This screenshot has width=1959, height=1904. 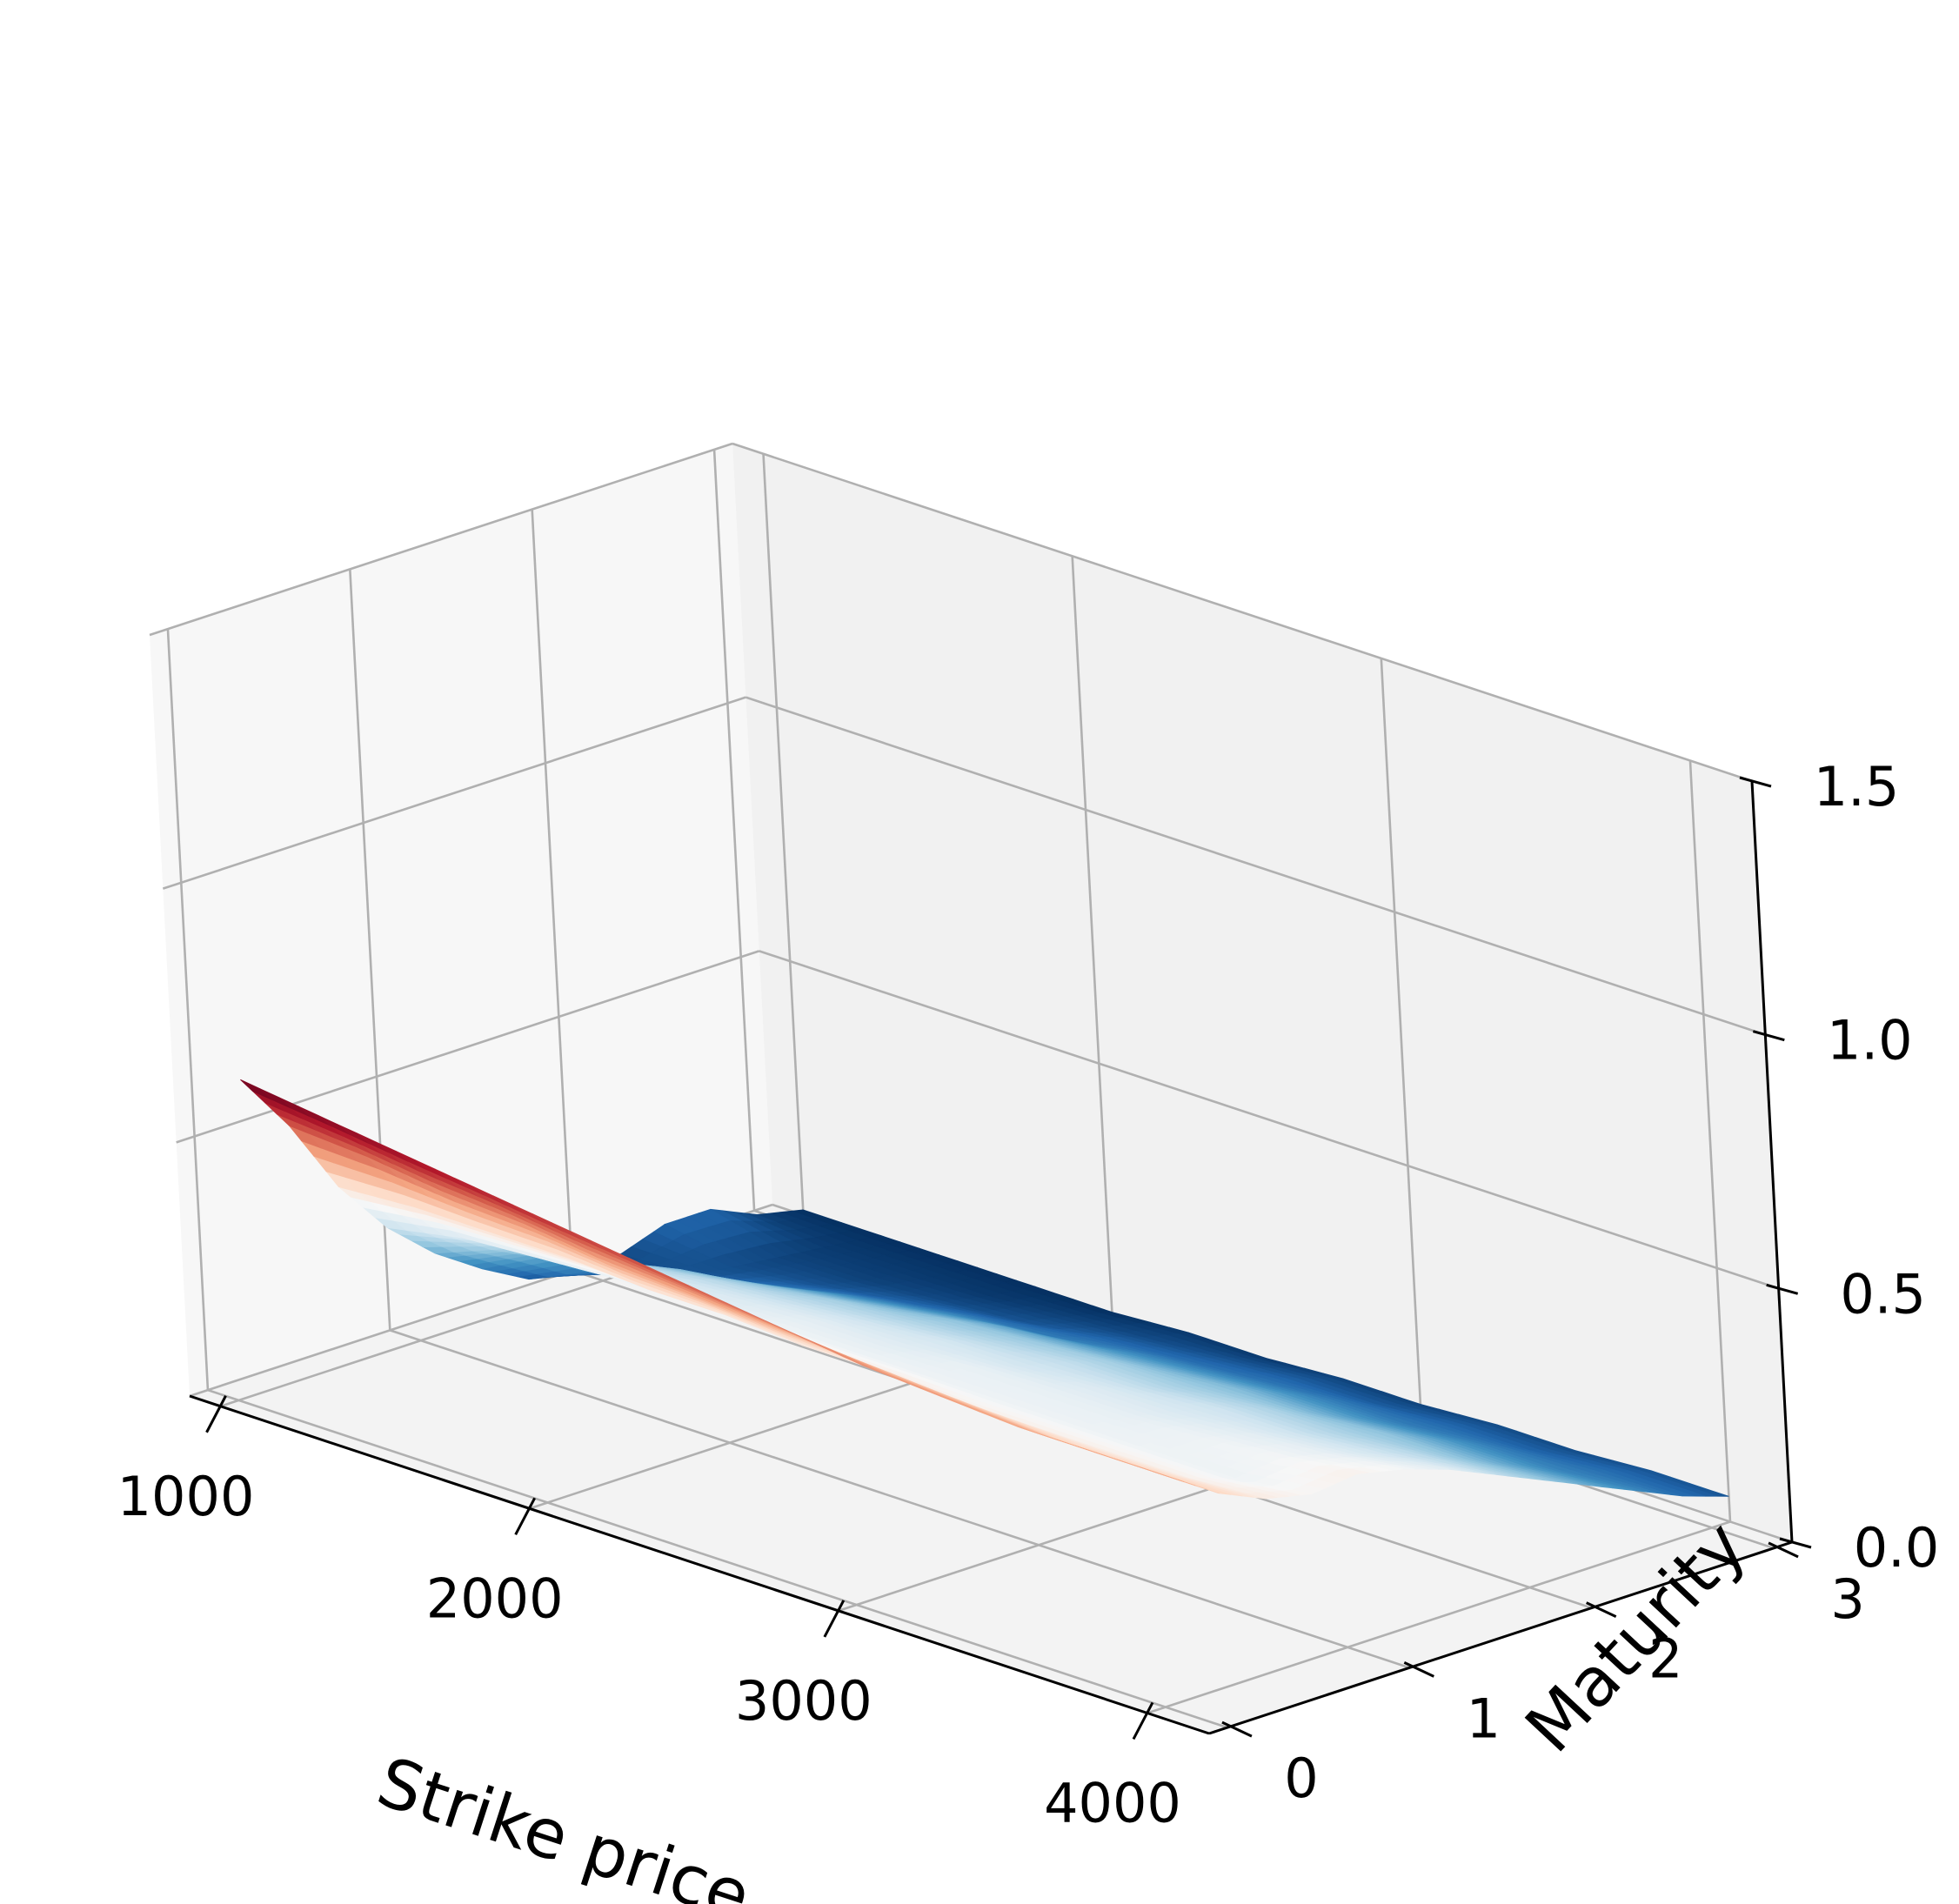 What do you see at coordinates (1897, 1548) in the screenshot?
I see `z-tick-label: 0.0` at bounding box center [1897, 1548].